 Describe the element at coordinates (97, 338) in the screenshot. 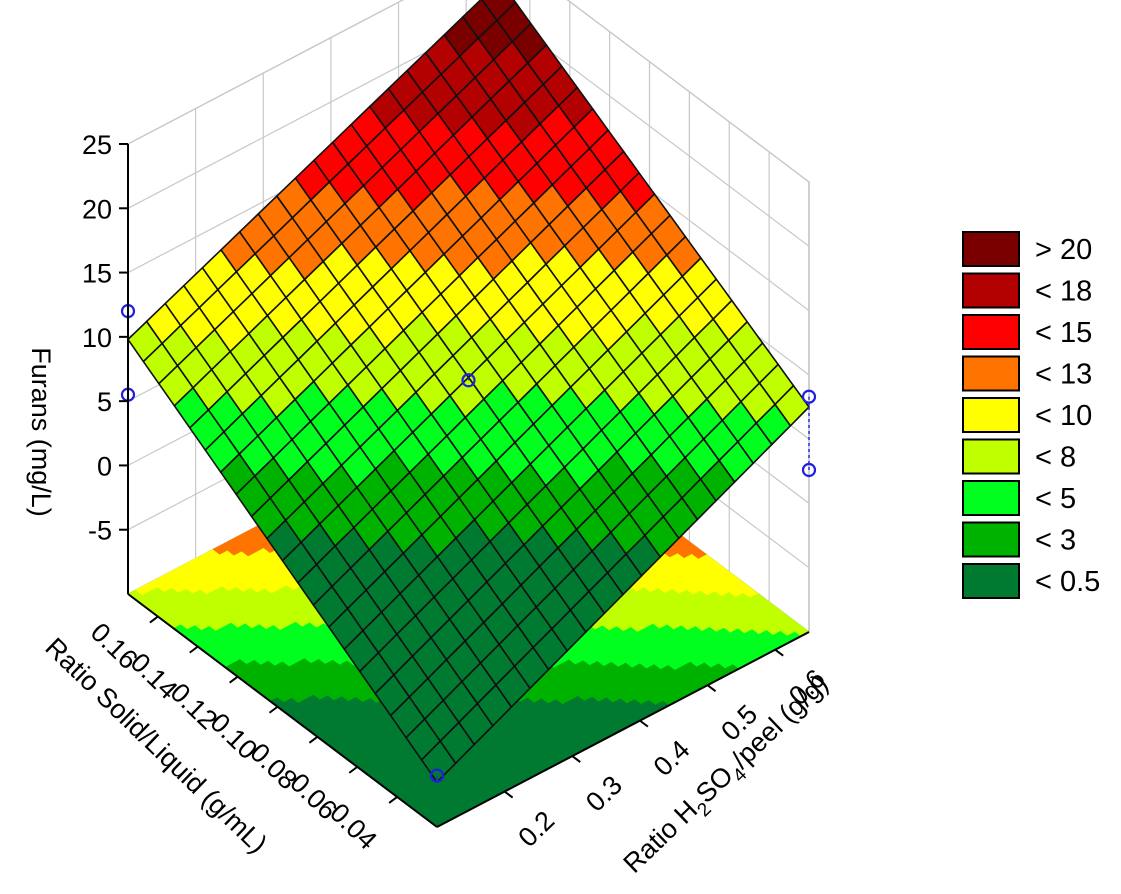

I see `z-tick-label: 10` at that location.